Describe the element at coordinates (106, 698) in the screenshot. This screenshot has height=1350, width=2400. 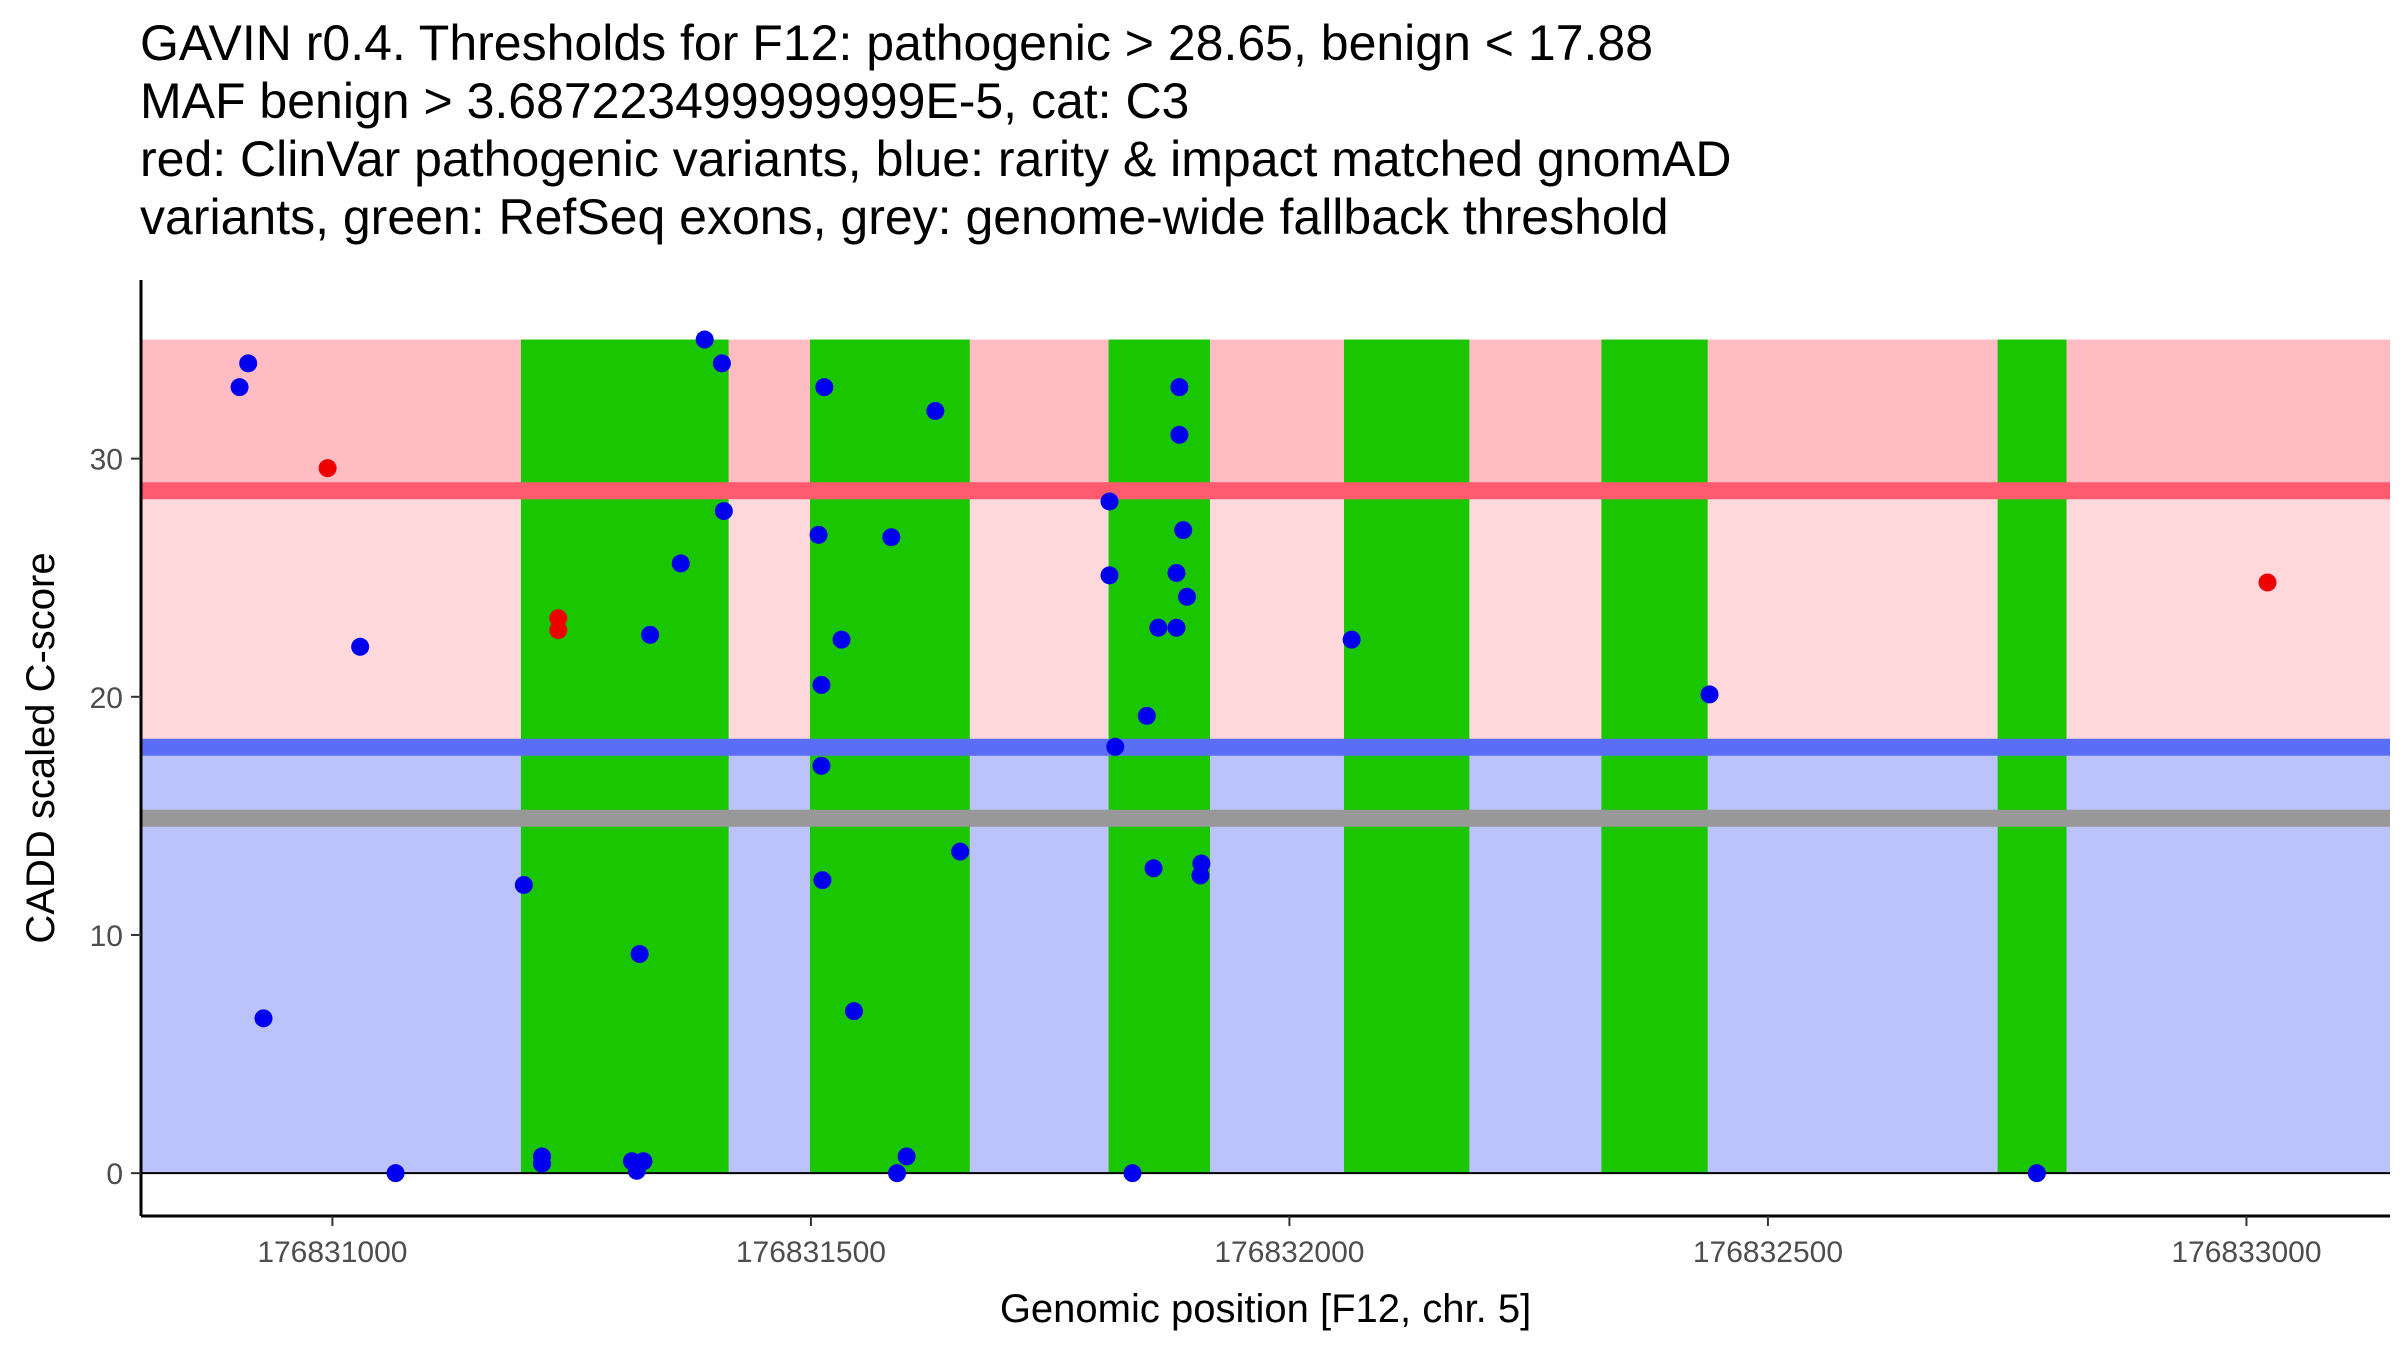
I see `y-tick-label-3: 20` at that location.